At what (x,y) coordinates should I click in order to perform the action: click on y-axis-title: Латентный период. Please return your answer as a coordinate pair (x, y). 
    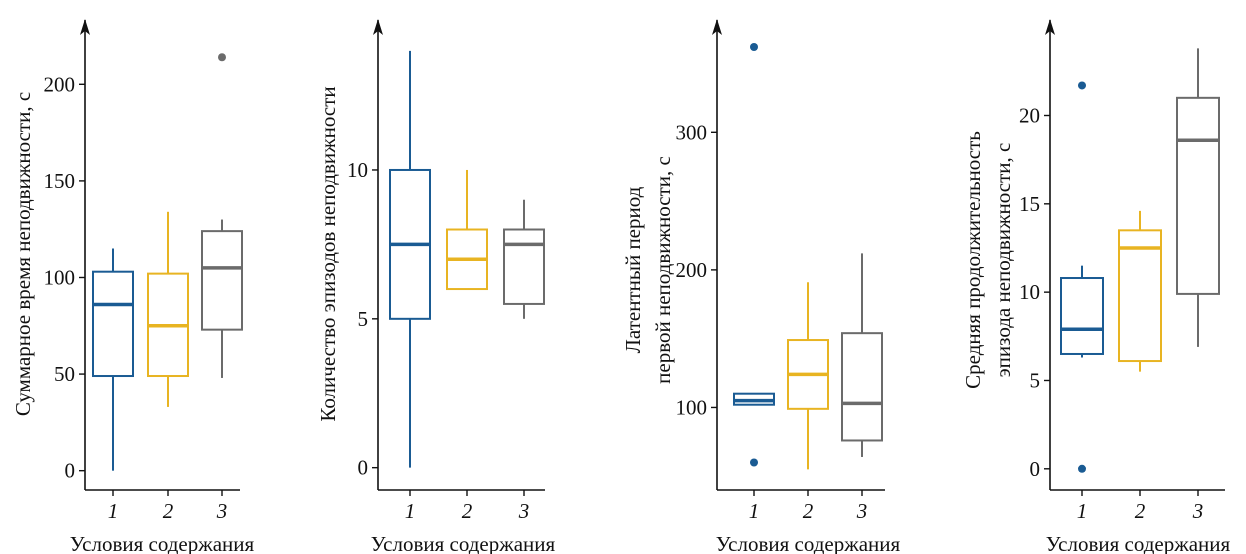
    Looking at the image, I should click on (633, 269).